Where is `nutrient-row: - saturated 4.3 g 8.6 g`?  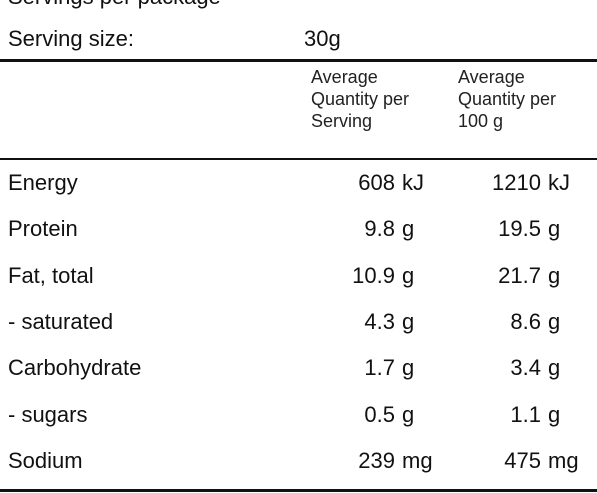 nutrient-row: - saturated 4.3 g 8.6 g is located at coordinates (298, 322).